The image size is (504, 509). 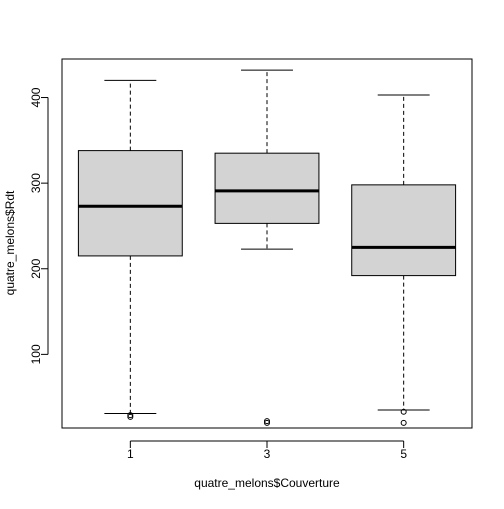 I want to click on x-tick-label-3: 3, so click(x=267, y=454).